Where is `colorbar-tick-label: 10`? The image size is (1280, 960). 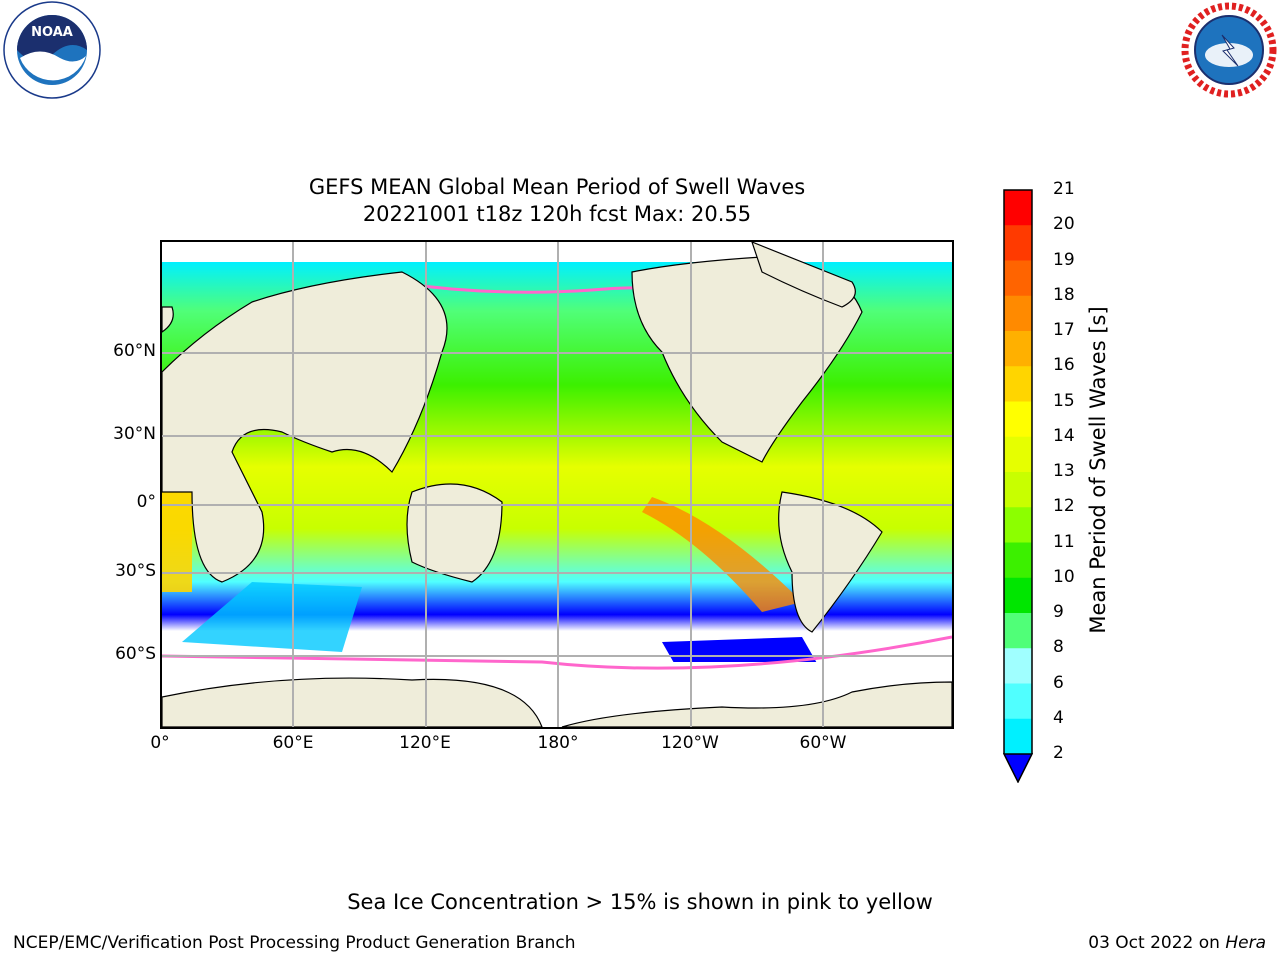
colorbar-tick-label: 10 is located at coordinates (1064, 576).